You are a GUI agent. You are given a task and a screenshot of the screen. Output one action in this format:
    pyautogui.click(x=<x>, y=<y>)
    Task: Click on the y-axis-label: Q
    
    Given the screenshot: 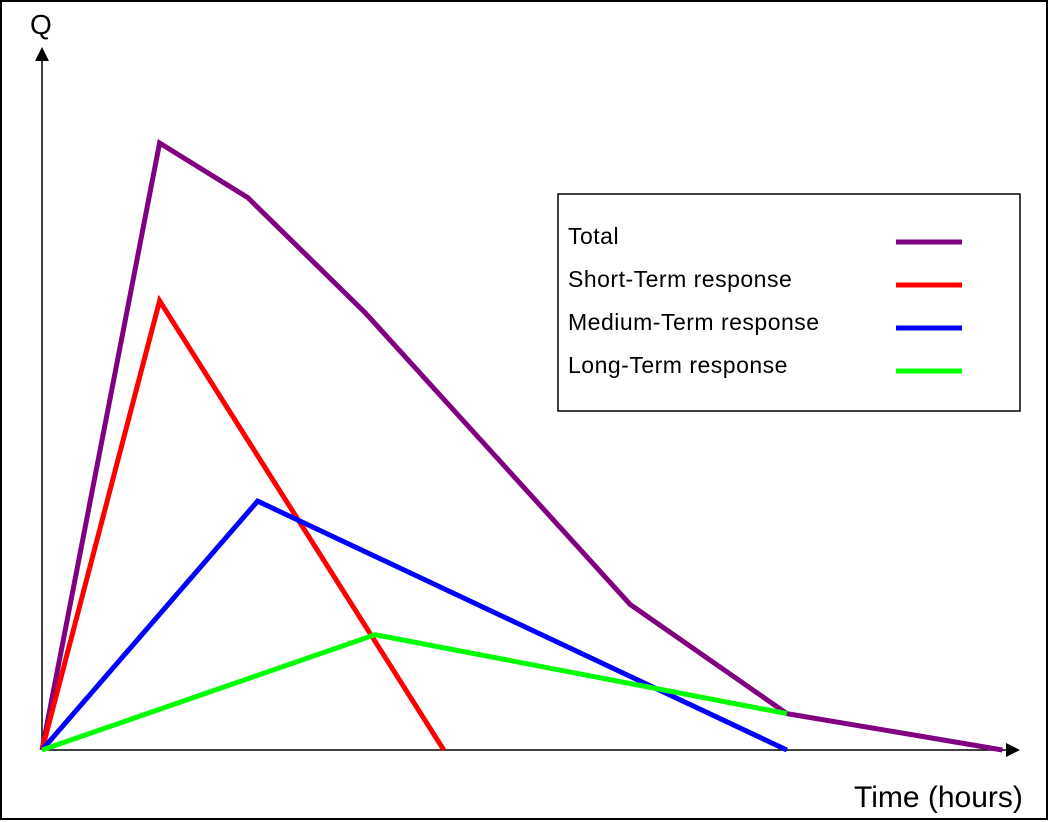 What is the action you would take?
    pyautogui.click(x=41, y=24)
    